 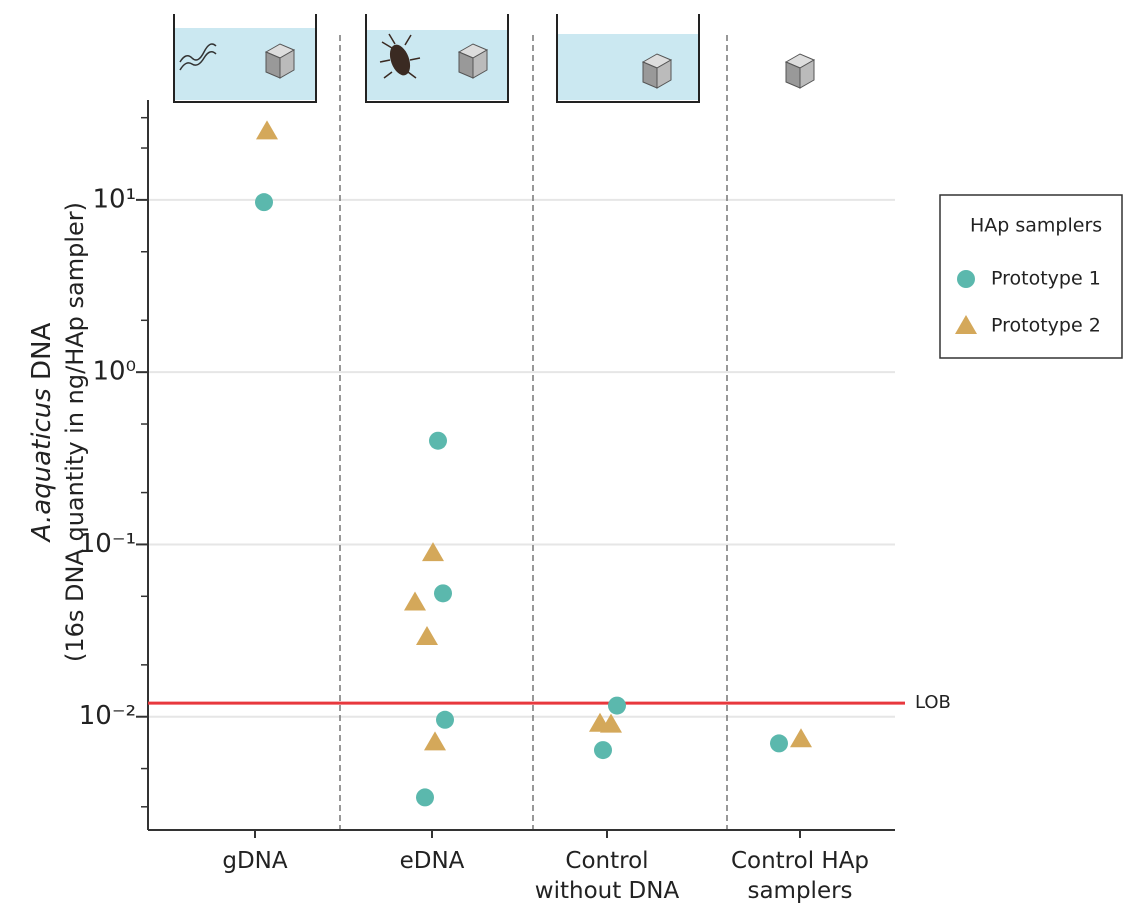 What do you see at coordinates (107, 716) in the screenshot?
I see `y-tick-label: 10⁻²` at bounding box center [107, 716].